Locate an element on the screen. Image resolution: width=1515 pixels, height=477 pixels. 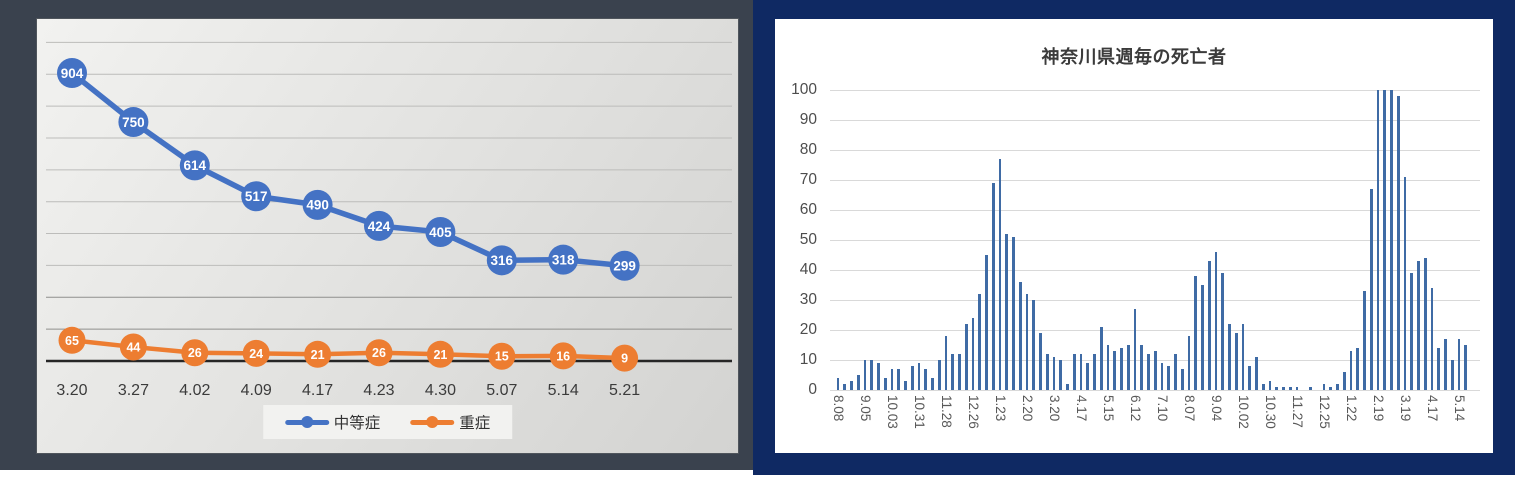
x-axis-tick-label: 10.31 is located at coordinates (919, 412).